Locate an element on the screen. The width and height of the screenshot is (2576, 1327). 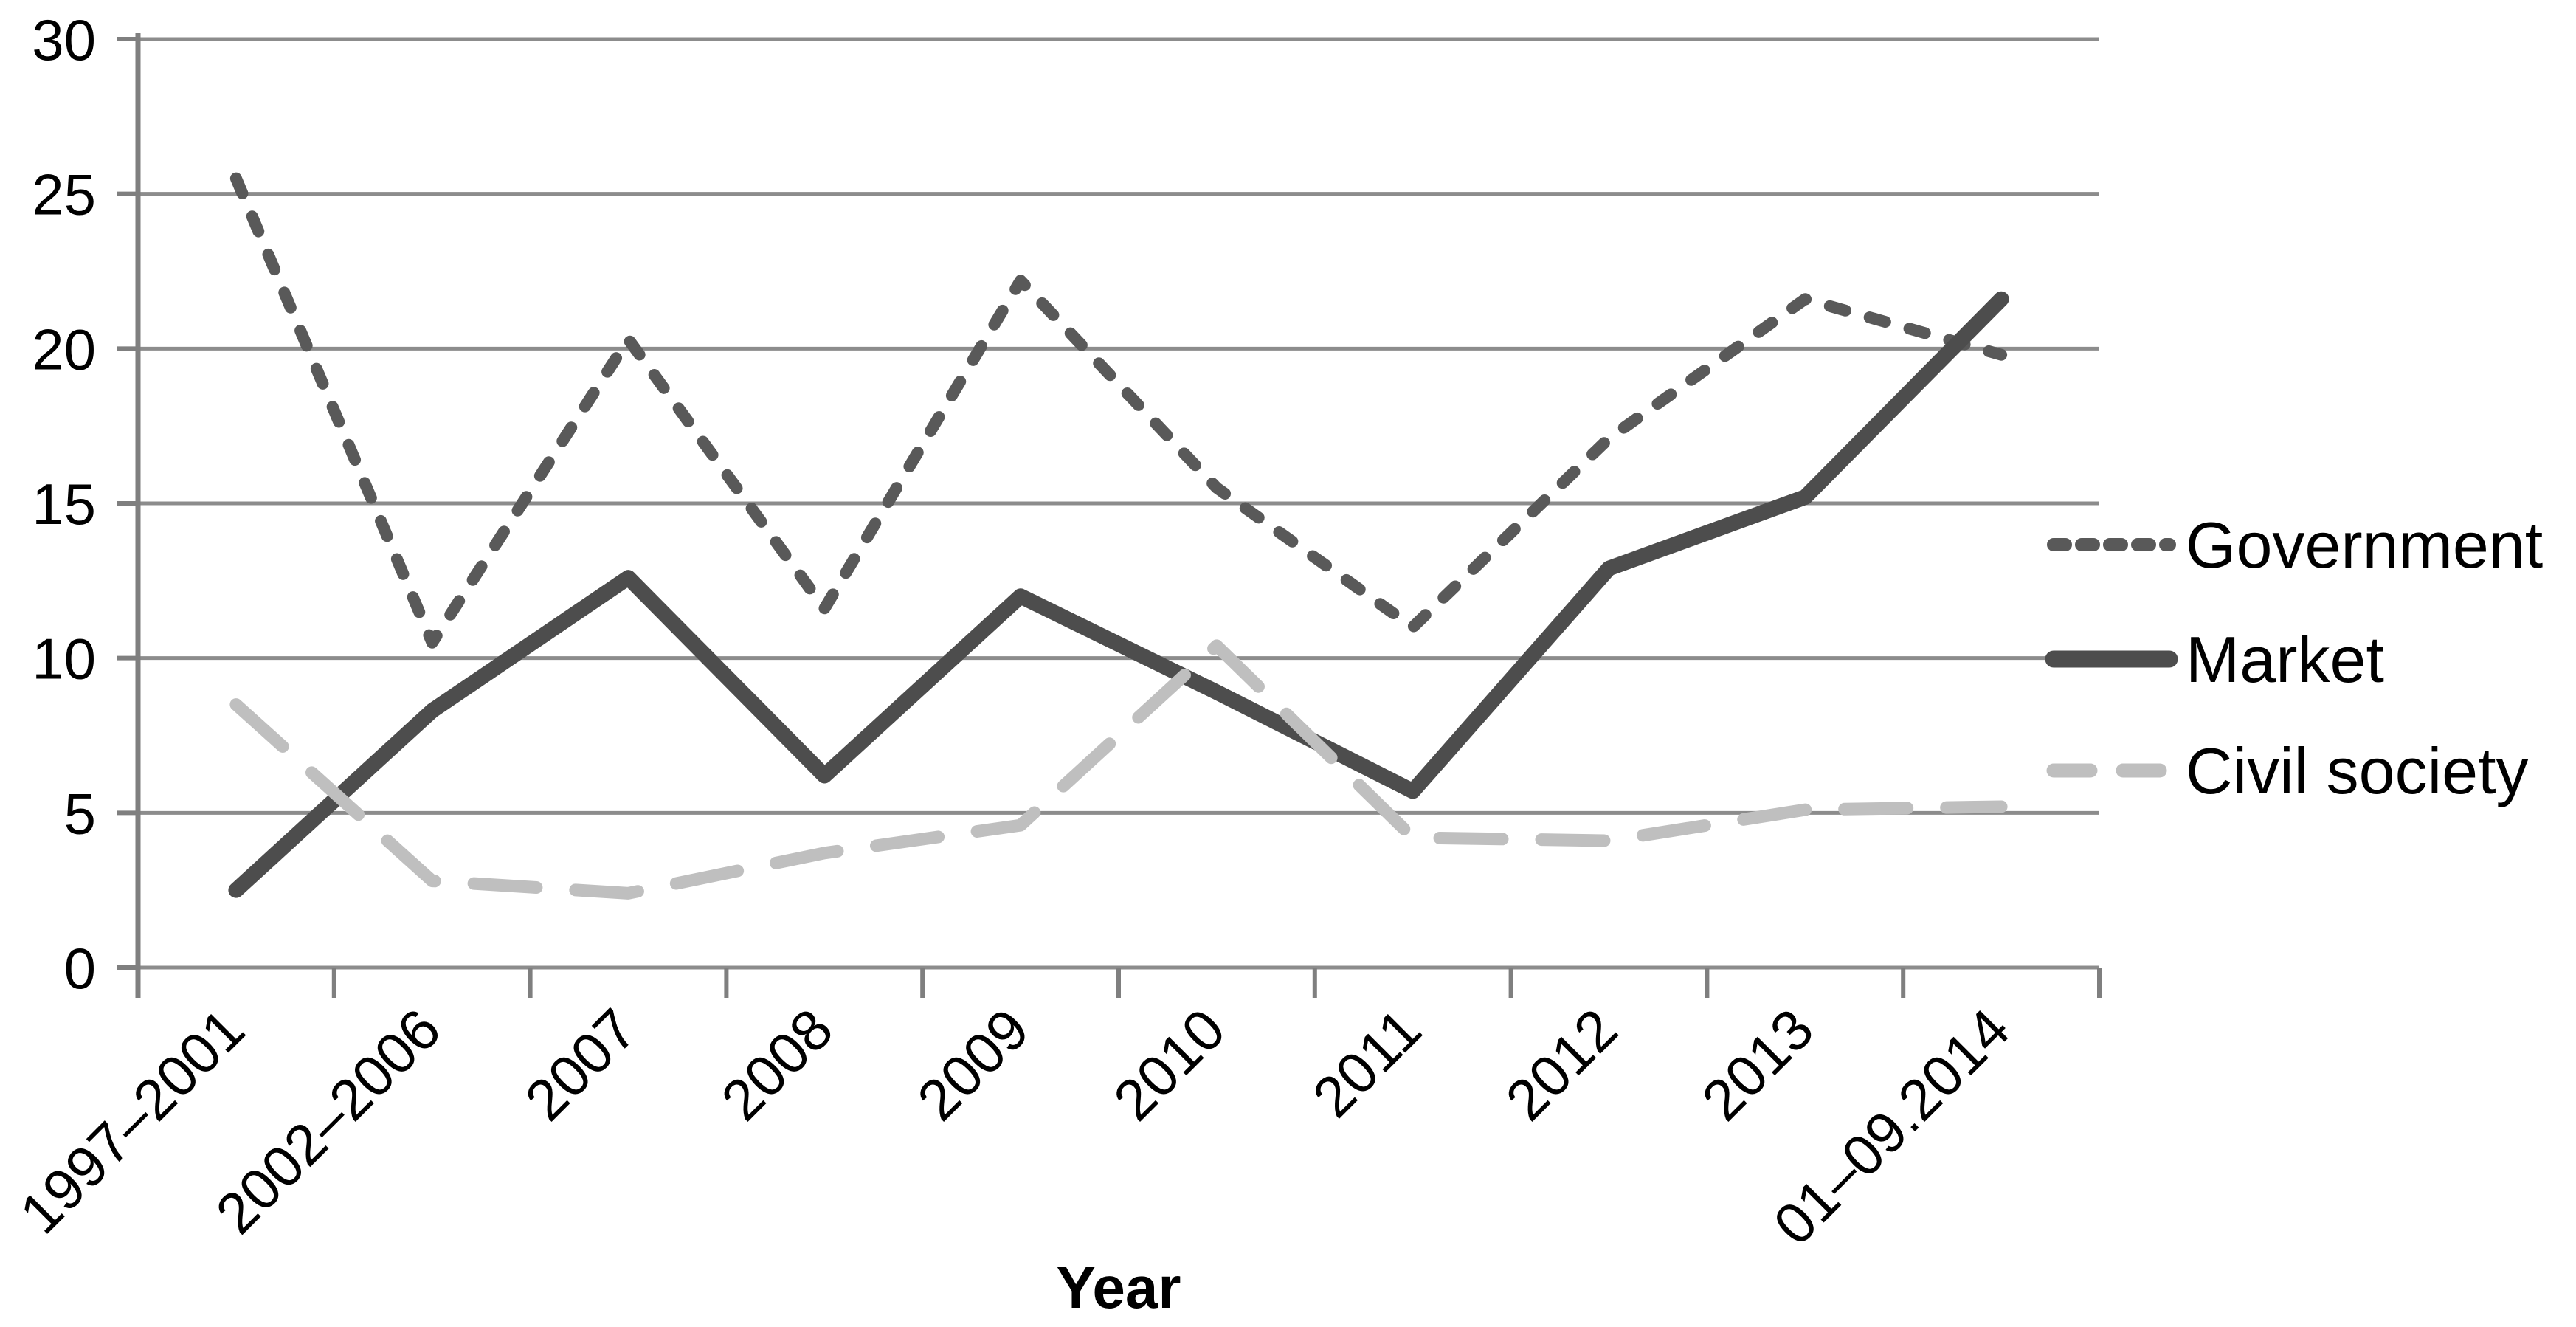
legend-label: Civil society is located at coordinates (2357, 770).